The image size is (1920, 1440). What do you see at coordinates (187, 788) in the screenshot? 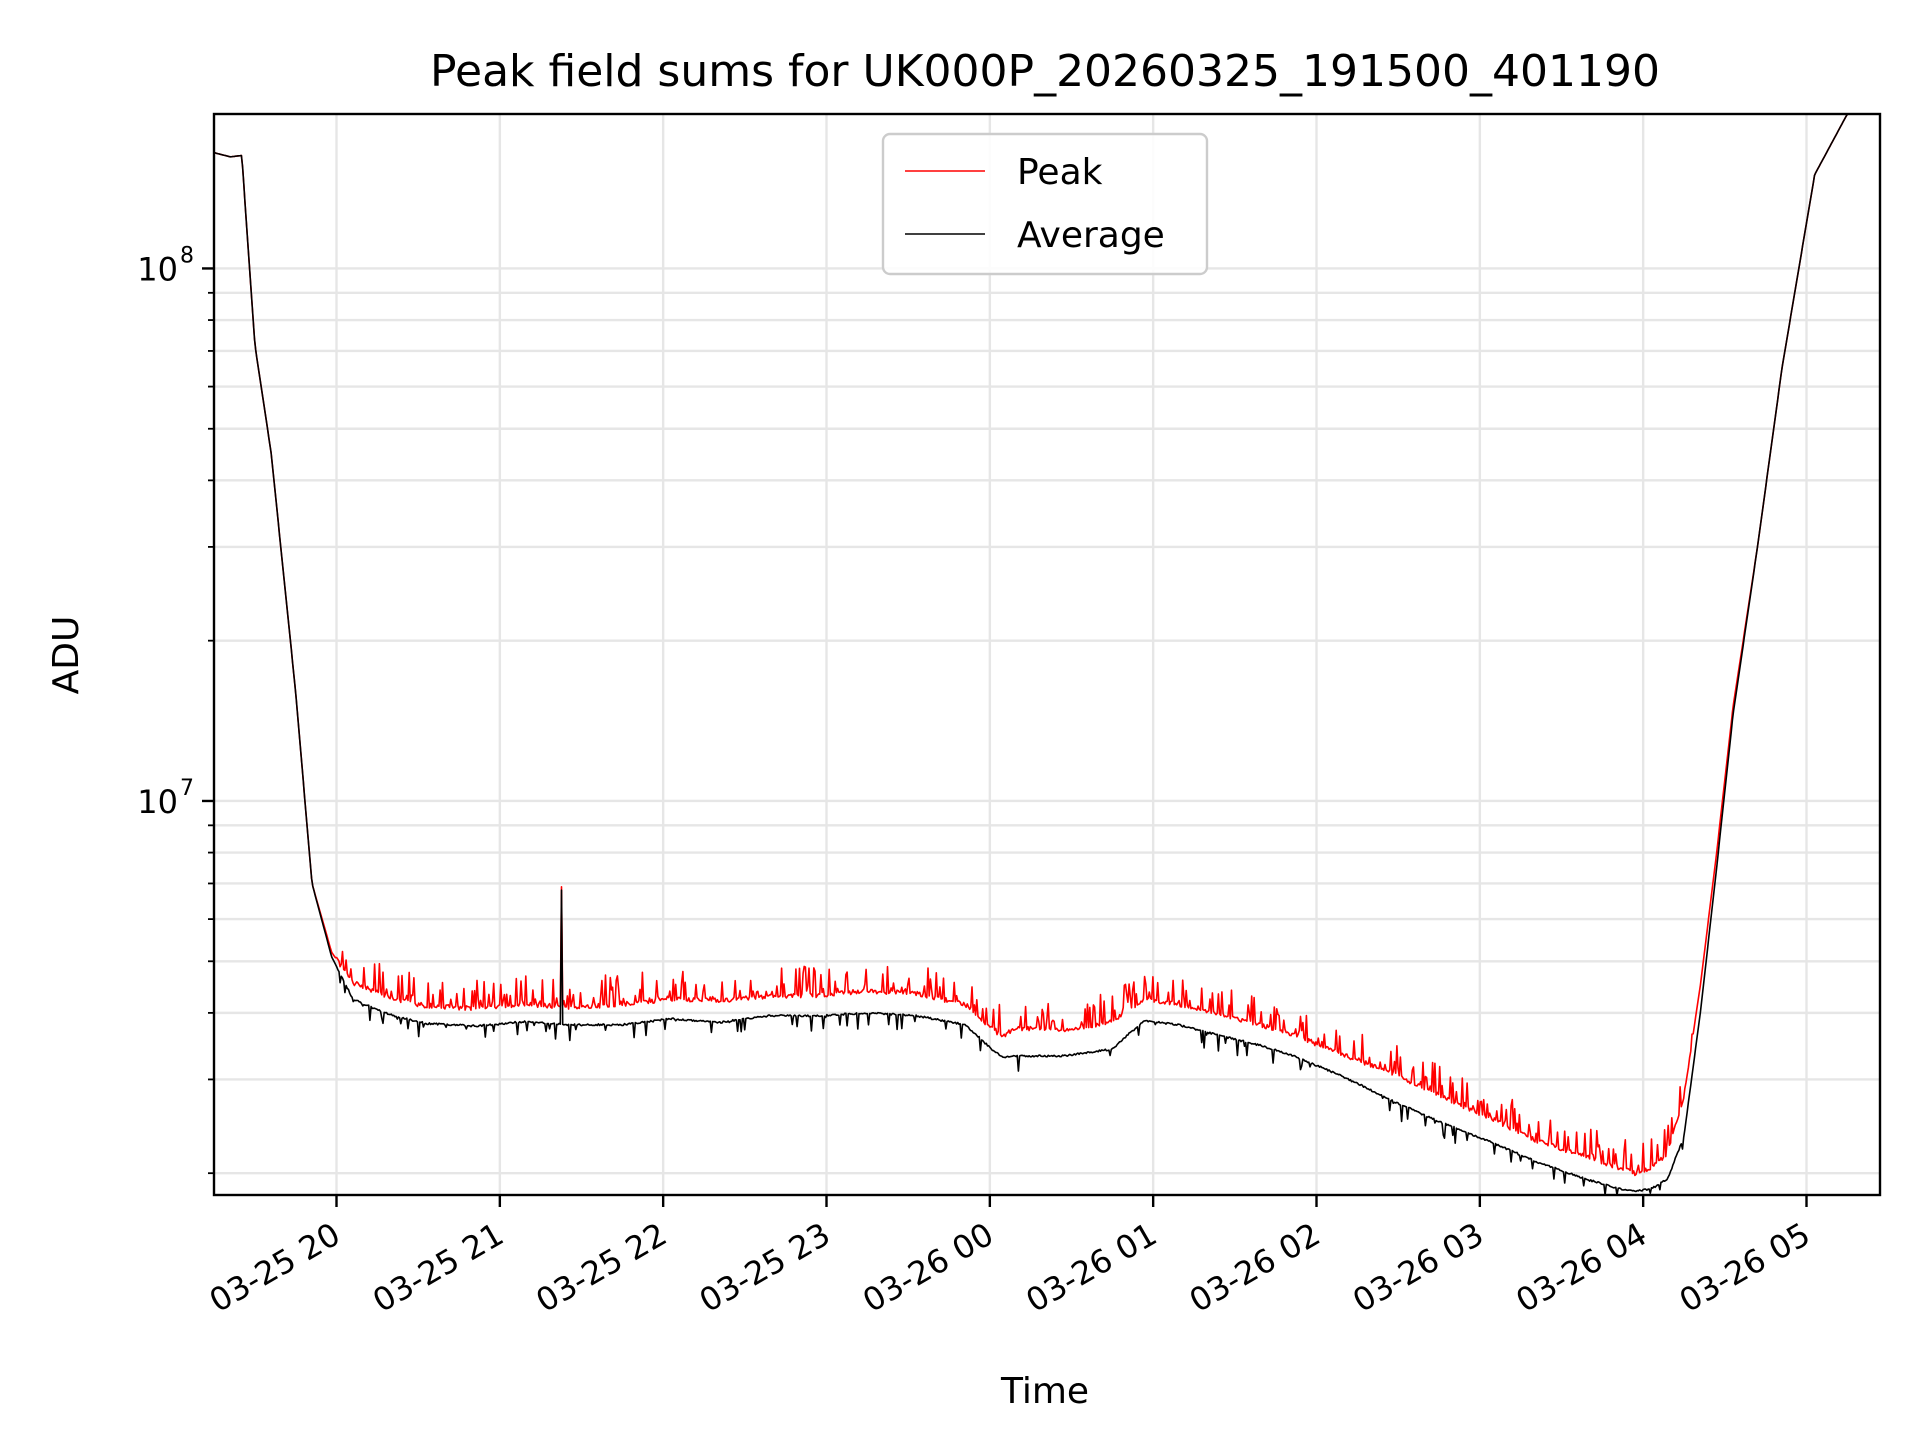
I see `y-tick-label-exponent: 7` at bounding box center [187, 788].